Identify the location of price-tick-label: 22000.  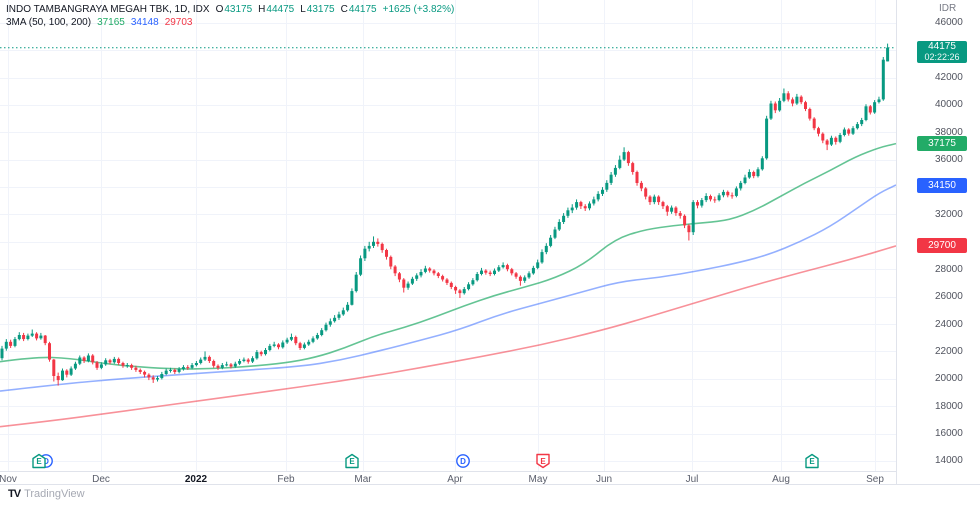
(949, 351).